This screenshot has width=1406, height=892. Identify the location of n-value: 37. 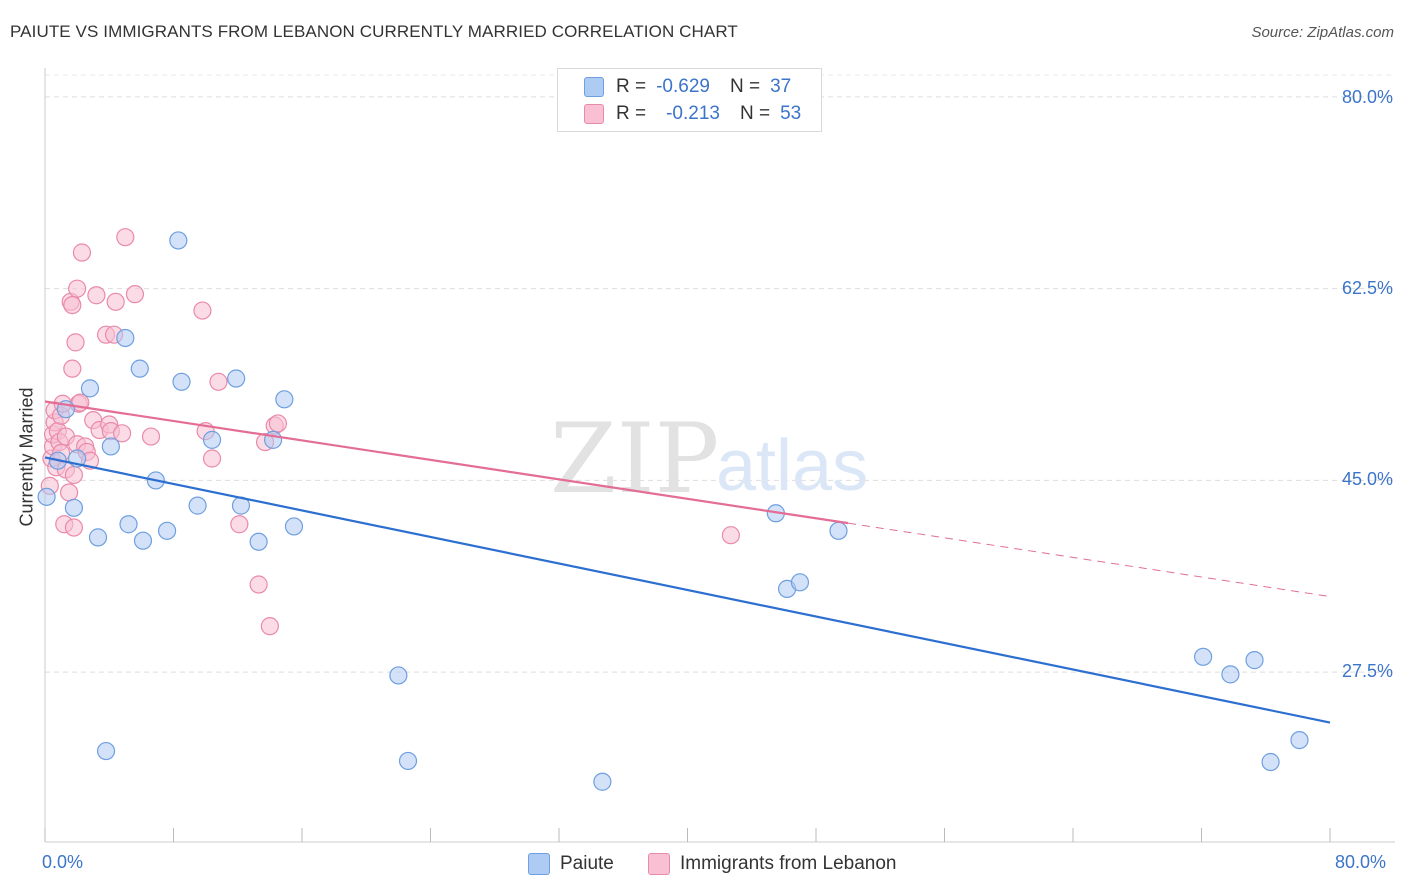
(781, 86).